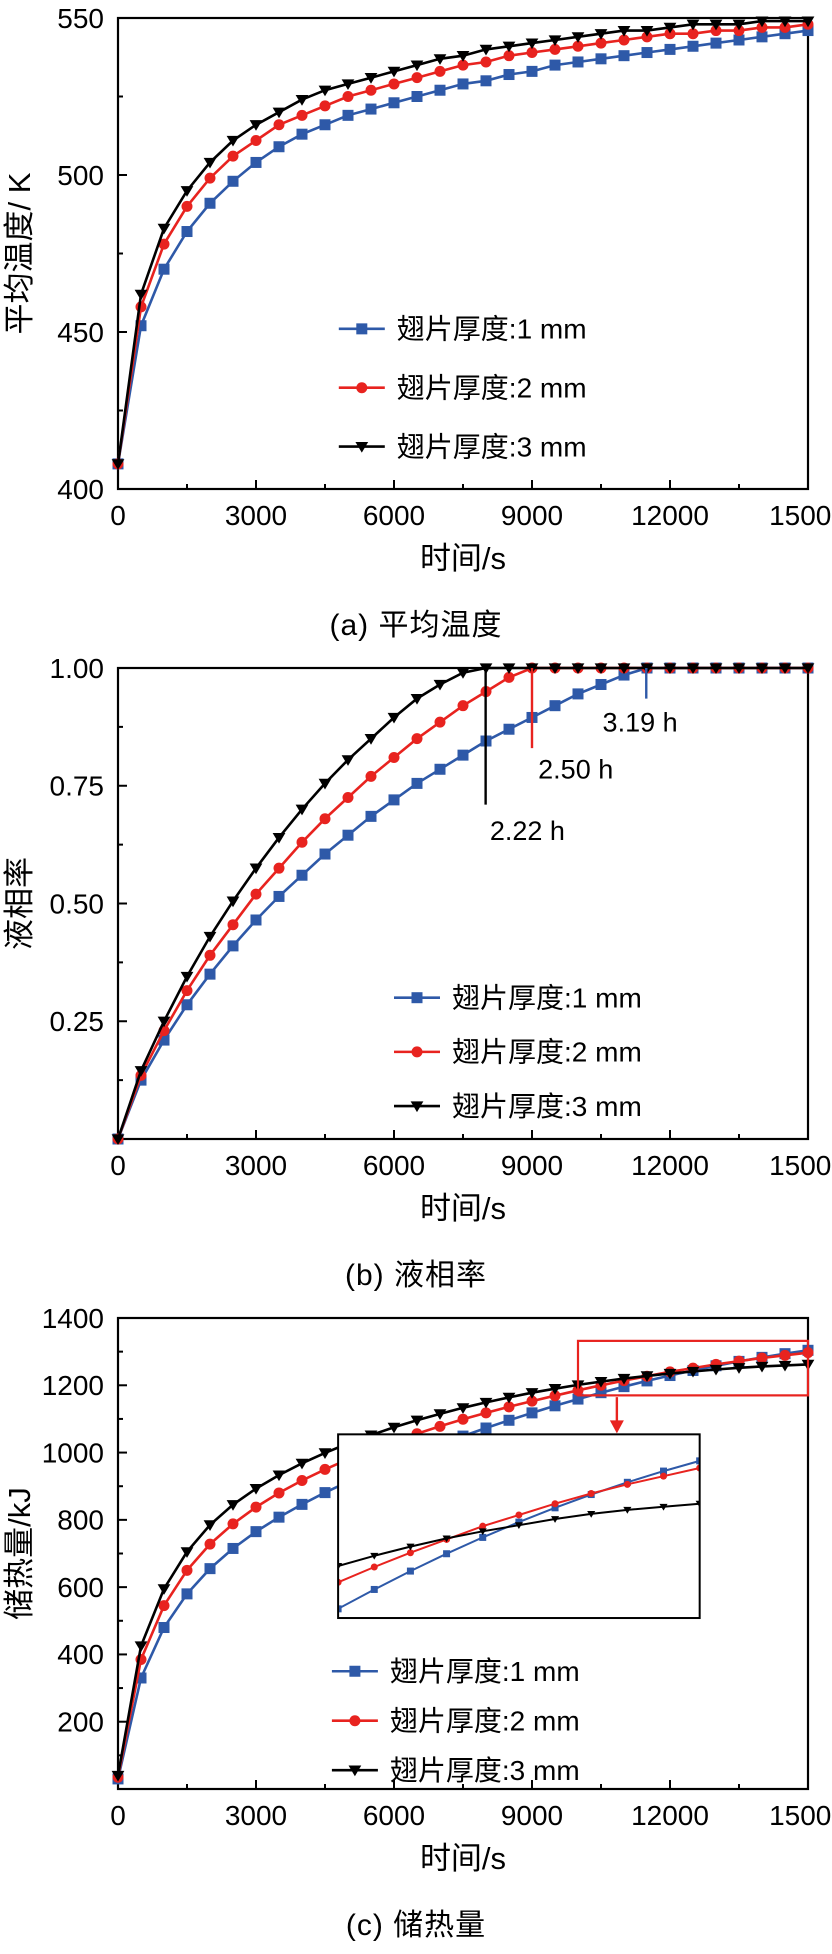 This screenshot has width=832, height=1954. Describe the element at coordinates (80, 1520) in the screenshot. I see `y-tick-label: 800` at that location.